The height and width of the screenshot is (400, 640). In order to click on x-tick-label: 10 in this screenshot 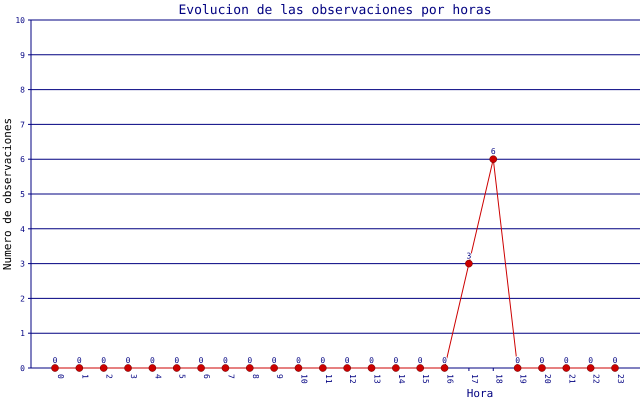, I will do `click(303, 379)`.